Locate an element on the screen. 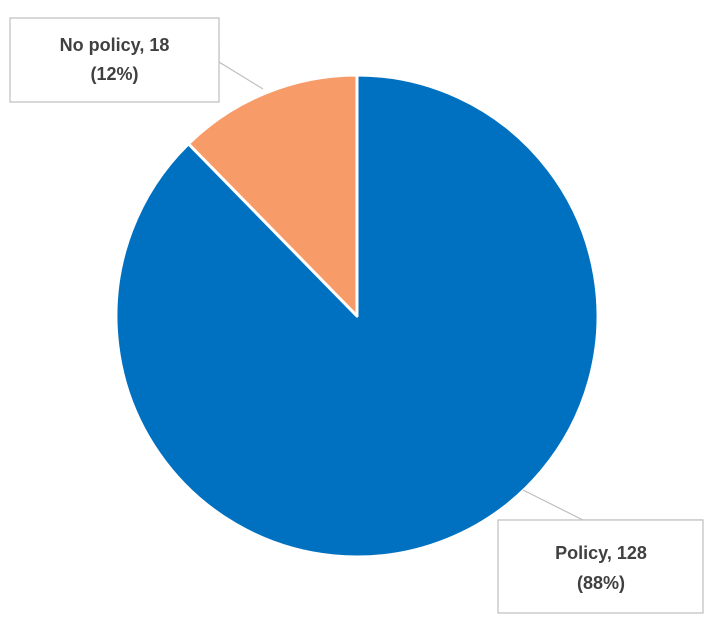 The width and height of the screenshot is (705, 621). callout-label-no-policy-line1: No policy, 18 is located at coordinates (115, 45).